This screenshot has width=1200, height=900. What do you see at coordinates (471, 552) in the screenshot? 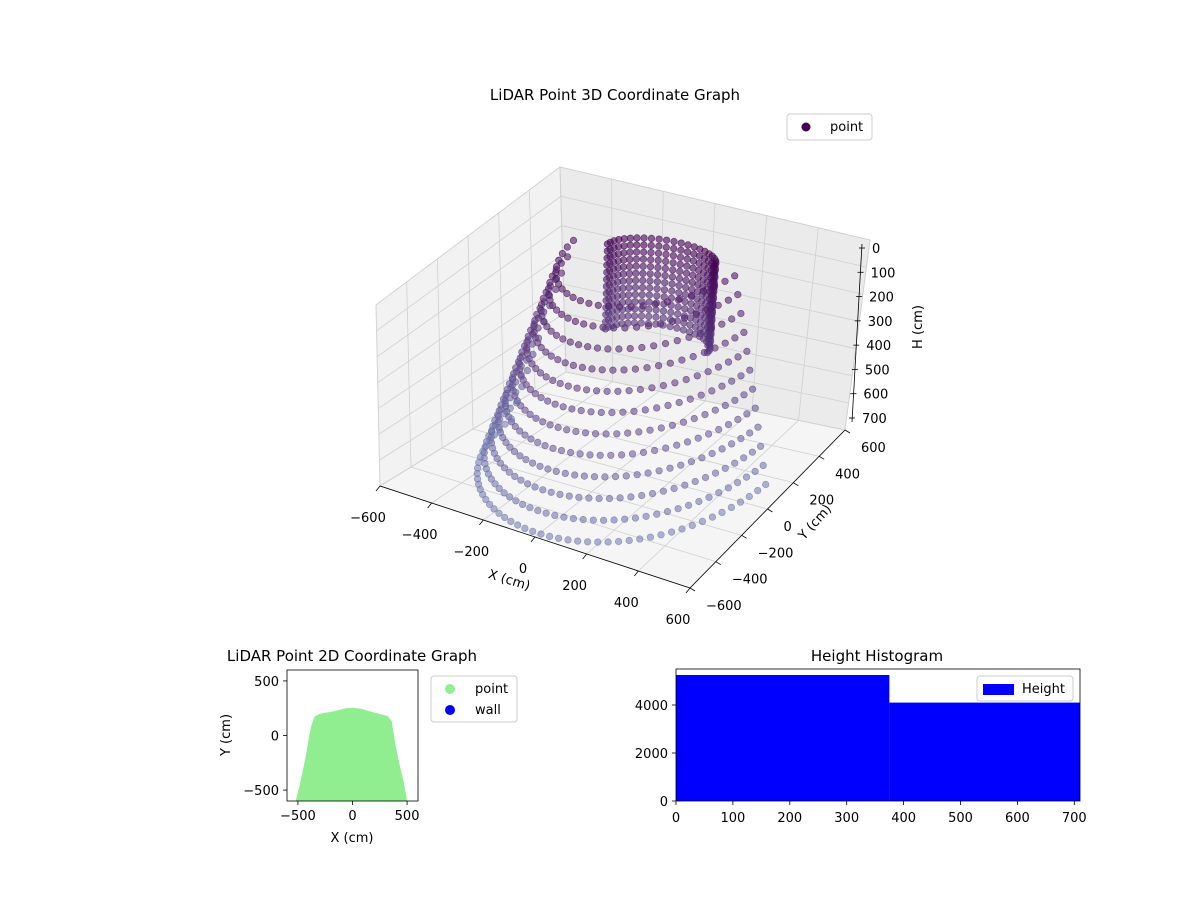
I see `x-tick-label-2: −200` at bounding box center [471, 552].